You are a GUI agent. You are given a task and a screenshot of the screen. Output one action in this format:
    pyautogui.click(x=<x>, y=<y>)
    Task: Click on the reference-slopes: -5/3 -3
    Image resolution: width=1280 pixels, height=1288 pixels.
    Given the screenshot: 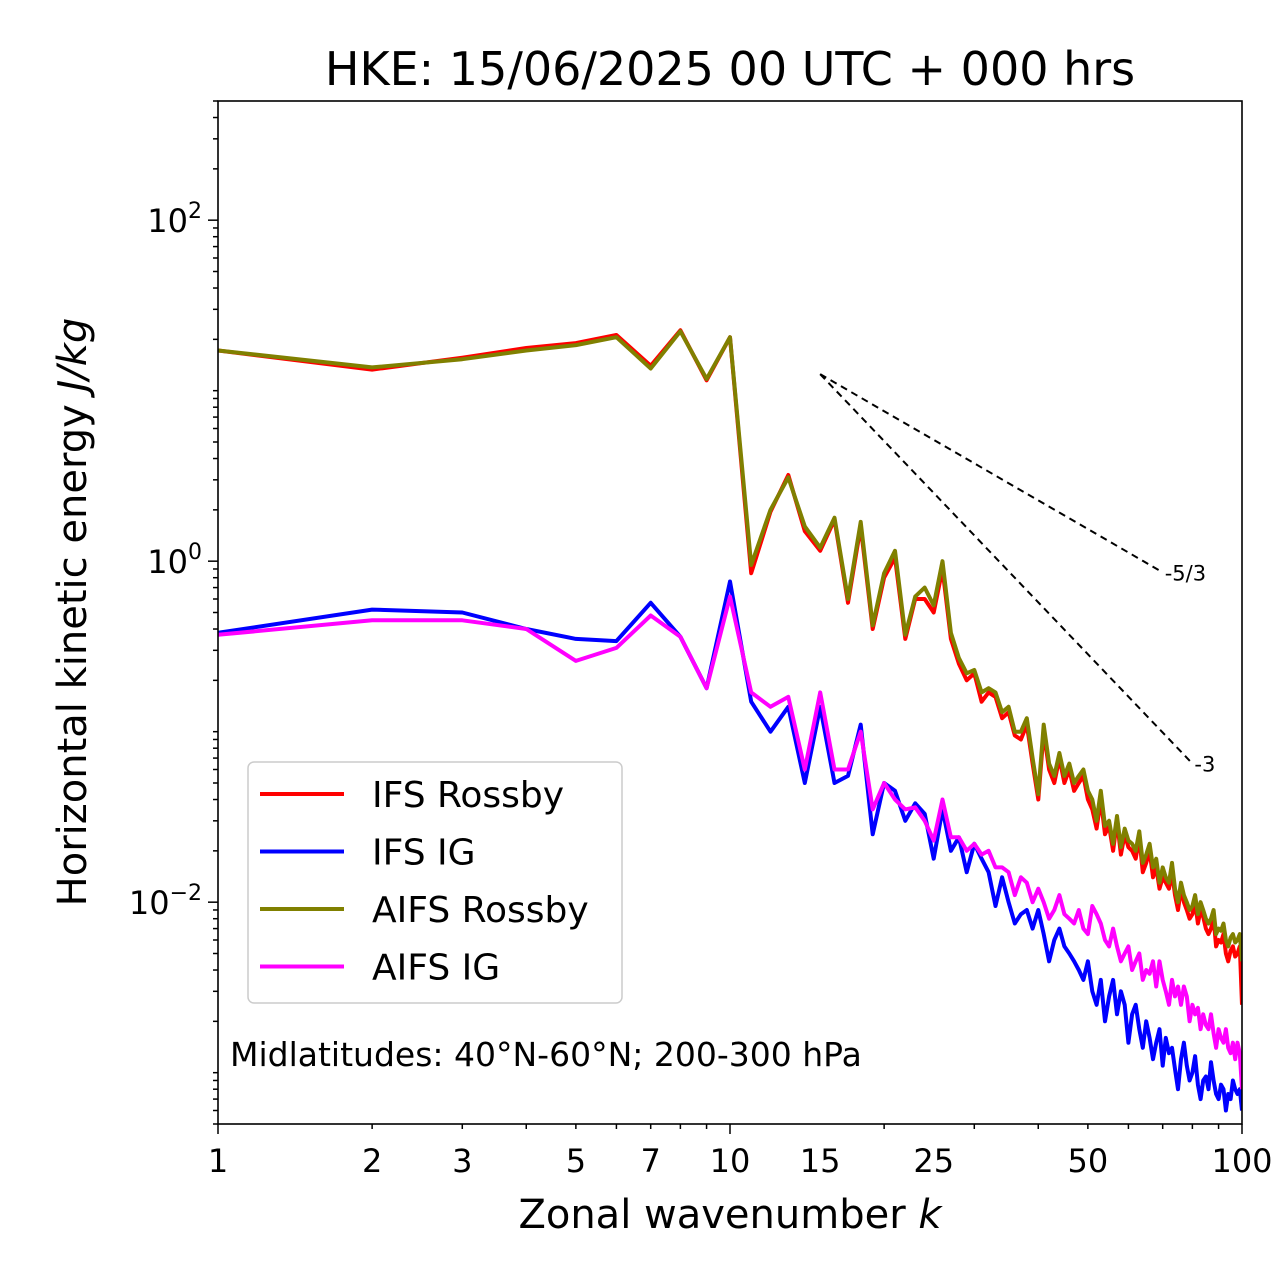 What is the action you would take?
    pyautogui.click(x=1017, y=575)
    